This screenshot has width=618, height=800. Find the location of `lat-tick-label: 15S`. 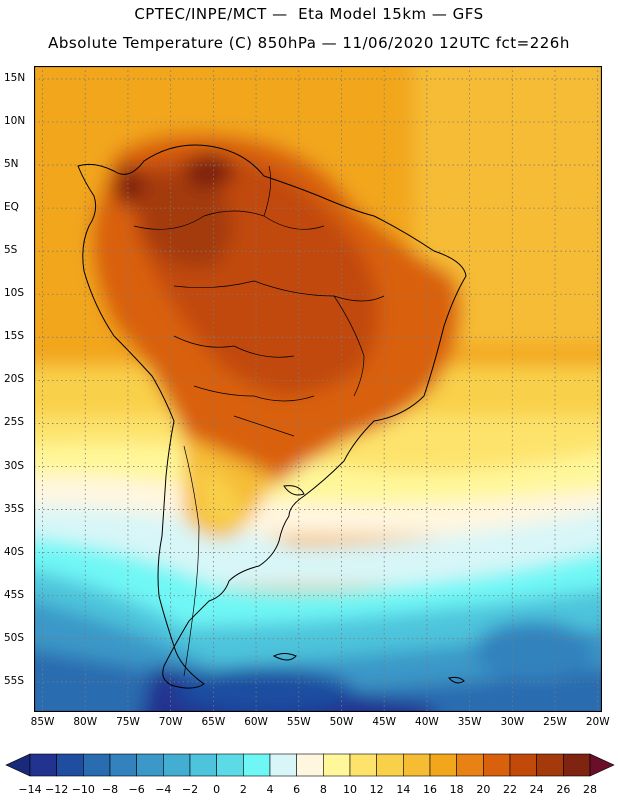

lat-tick-label: 15S is located at coordinates (14, 336).